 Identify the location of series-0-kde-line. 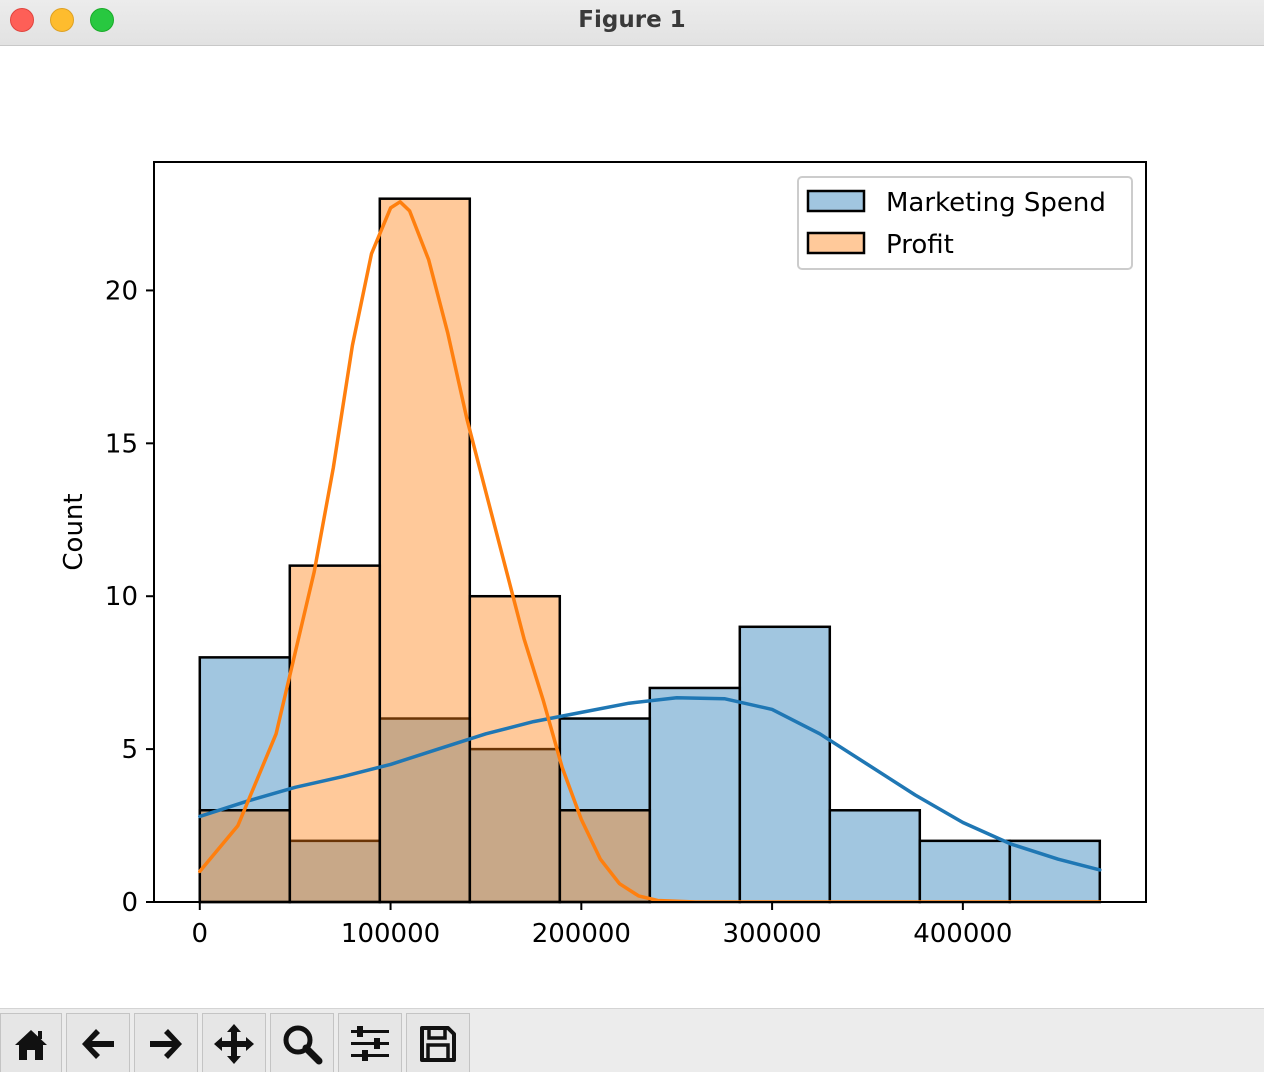
(650, 783).